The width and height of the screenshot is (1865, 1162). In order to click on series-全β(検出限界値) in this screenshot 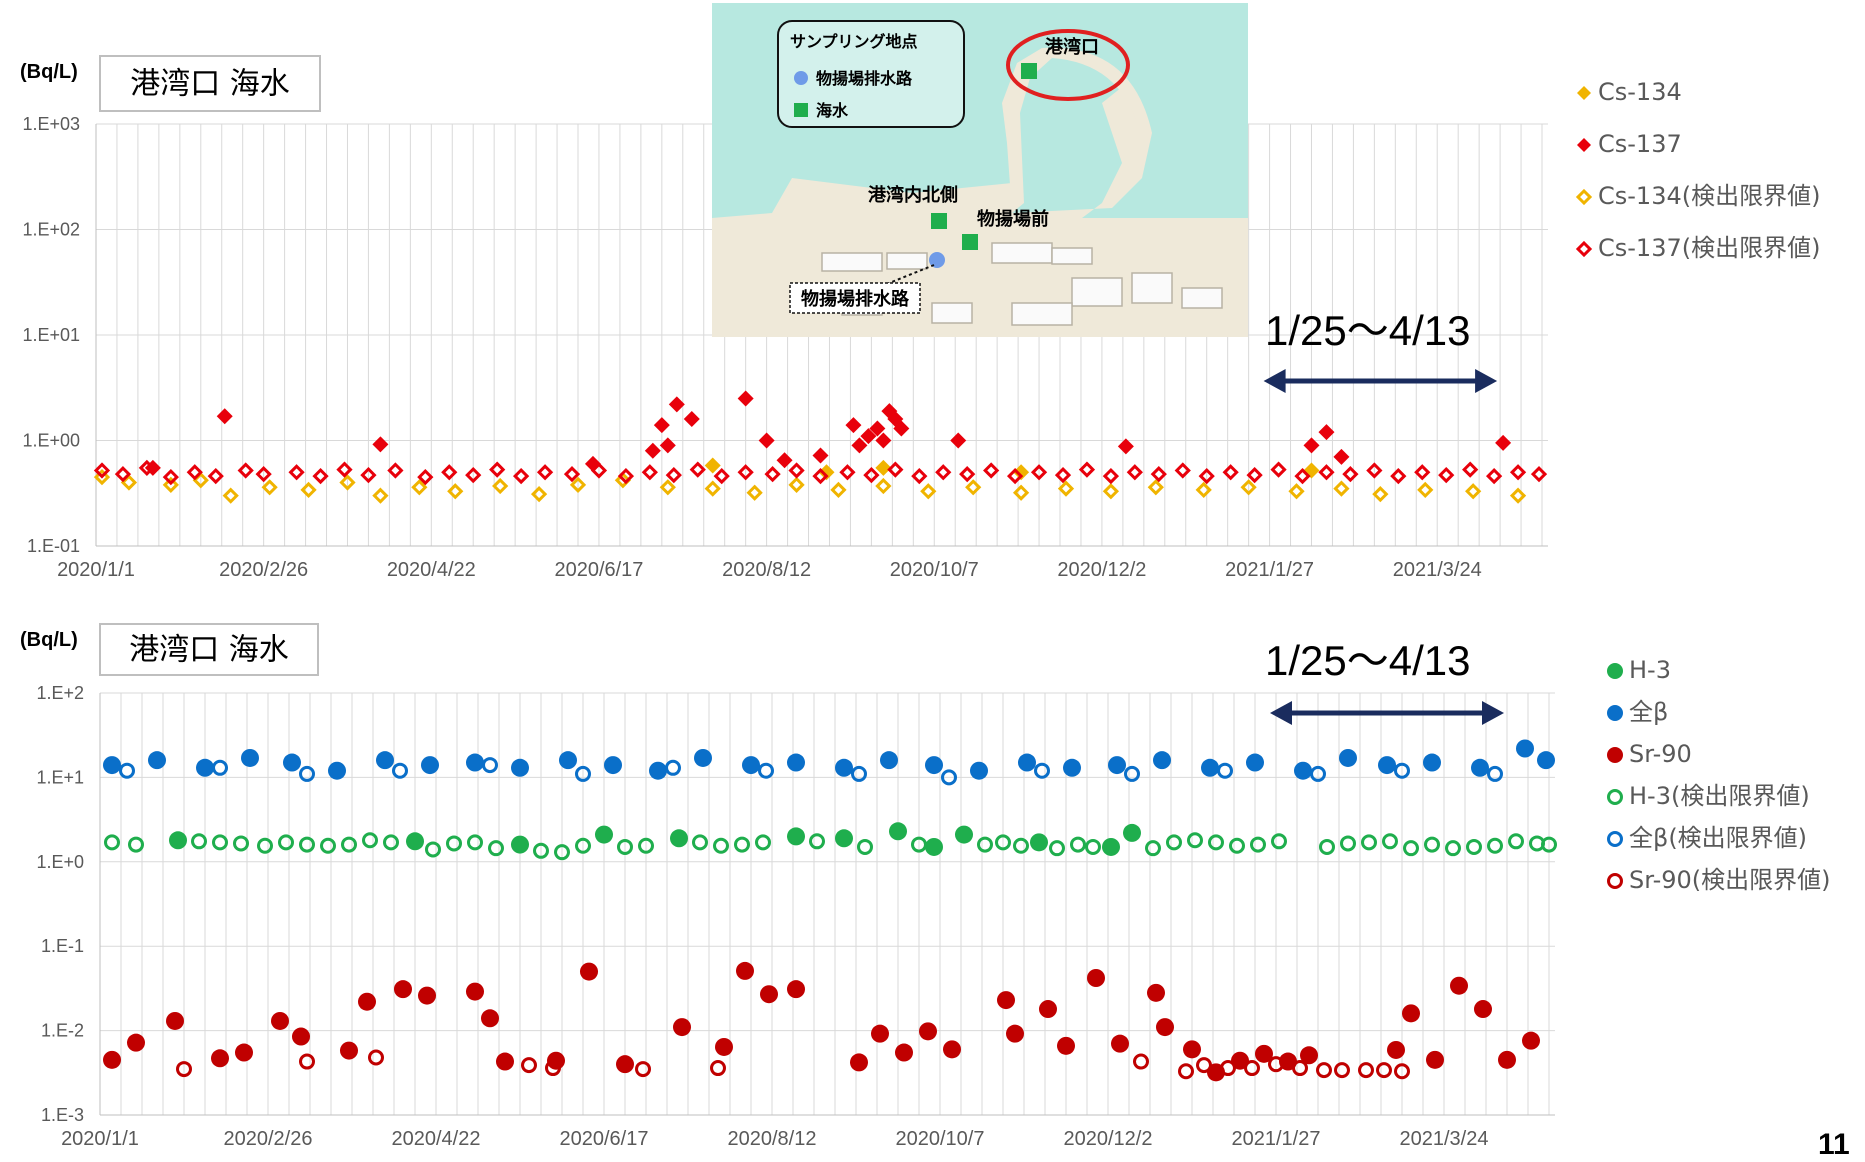, I will do `click(811, 771)`.